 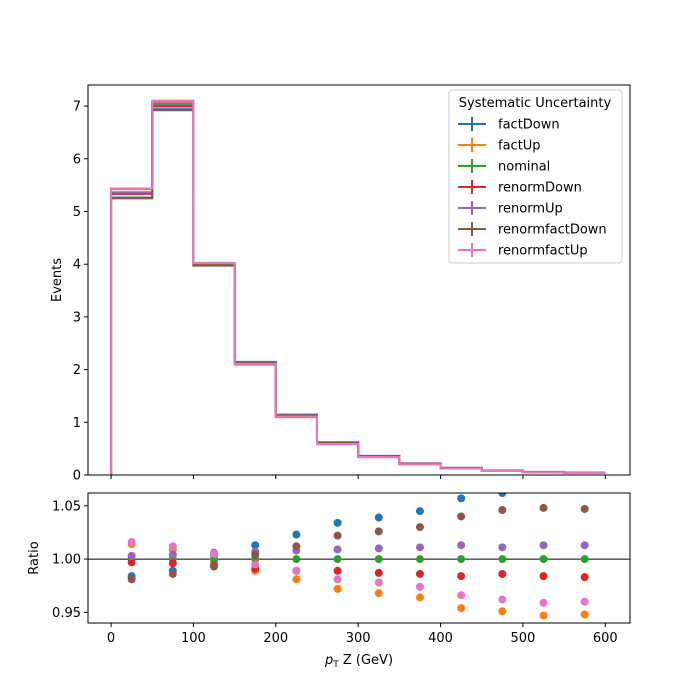 I want to click on top-y-tick-label: 2, so click(x=77, y=370).